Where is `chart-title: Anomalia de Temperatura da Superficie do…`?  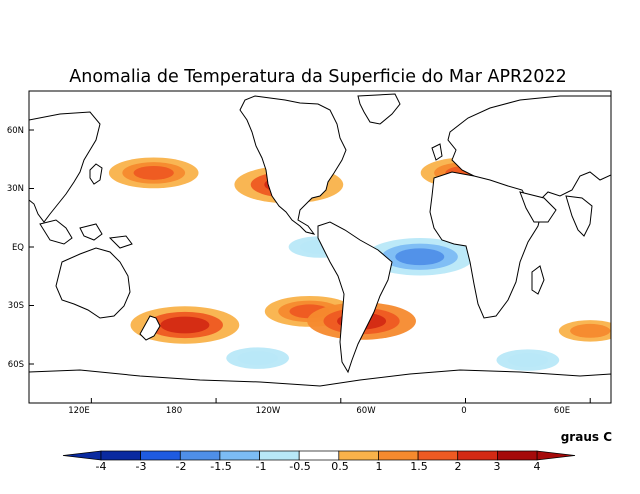 chart-title: Anomalia de Temperatura da Superficie do… is located at coordinates (317, 77).